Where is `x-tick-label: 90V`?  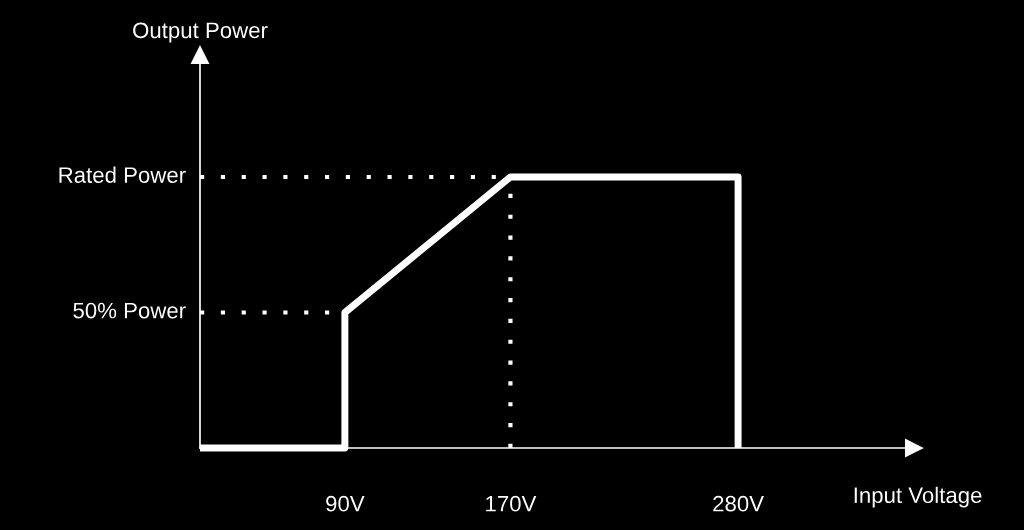
x-tick-label: 90V is located at coordinates (345, 503).